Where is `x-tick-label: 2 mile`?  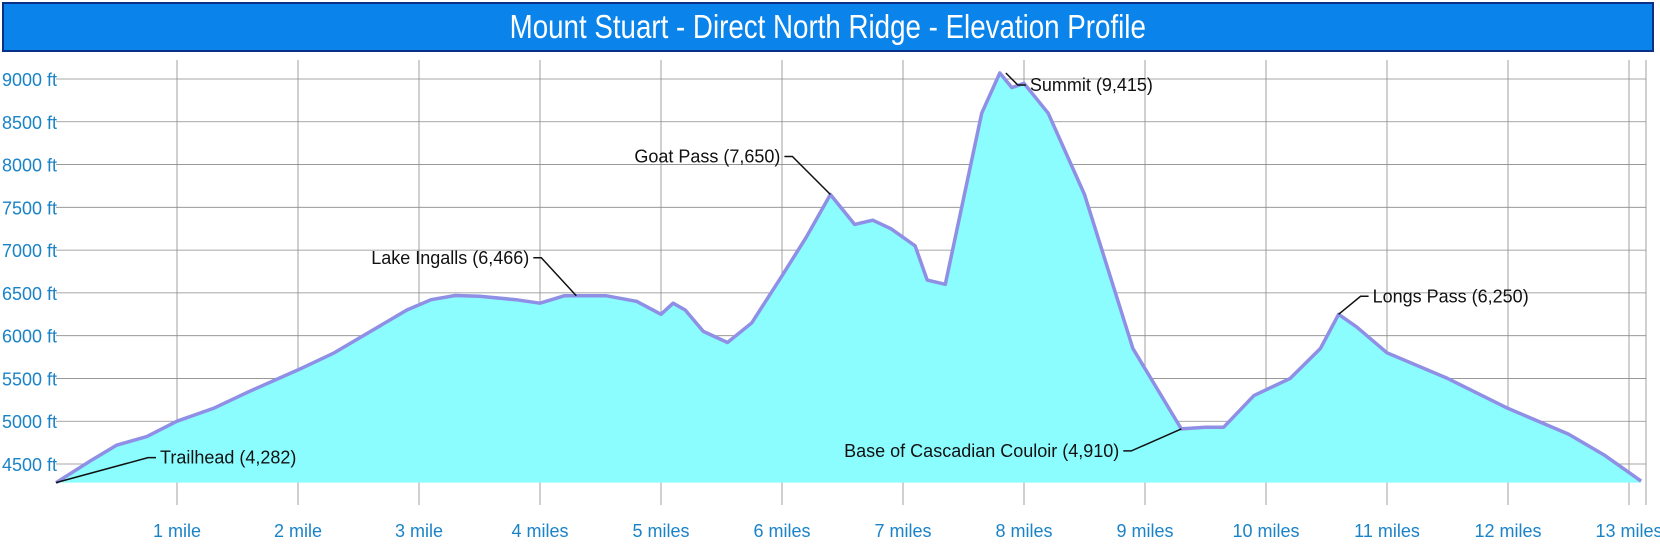
x-tick-label: 2 mile is located at coordinates (298, 531).